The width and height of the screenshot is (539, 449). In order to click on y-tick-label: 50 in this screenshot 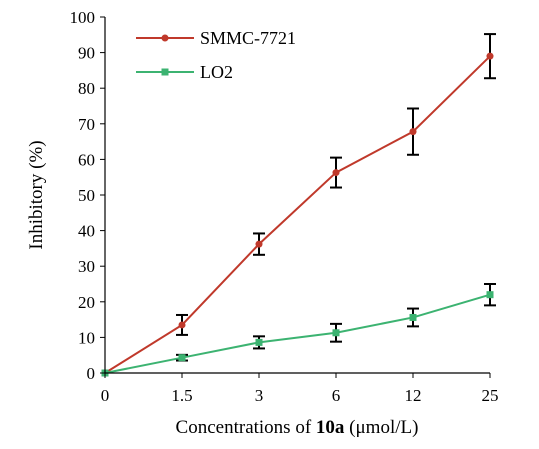, I will do `click(86, 195)`.